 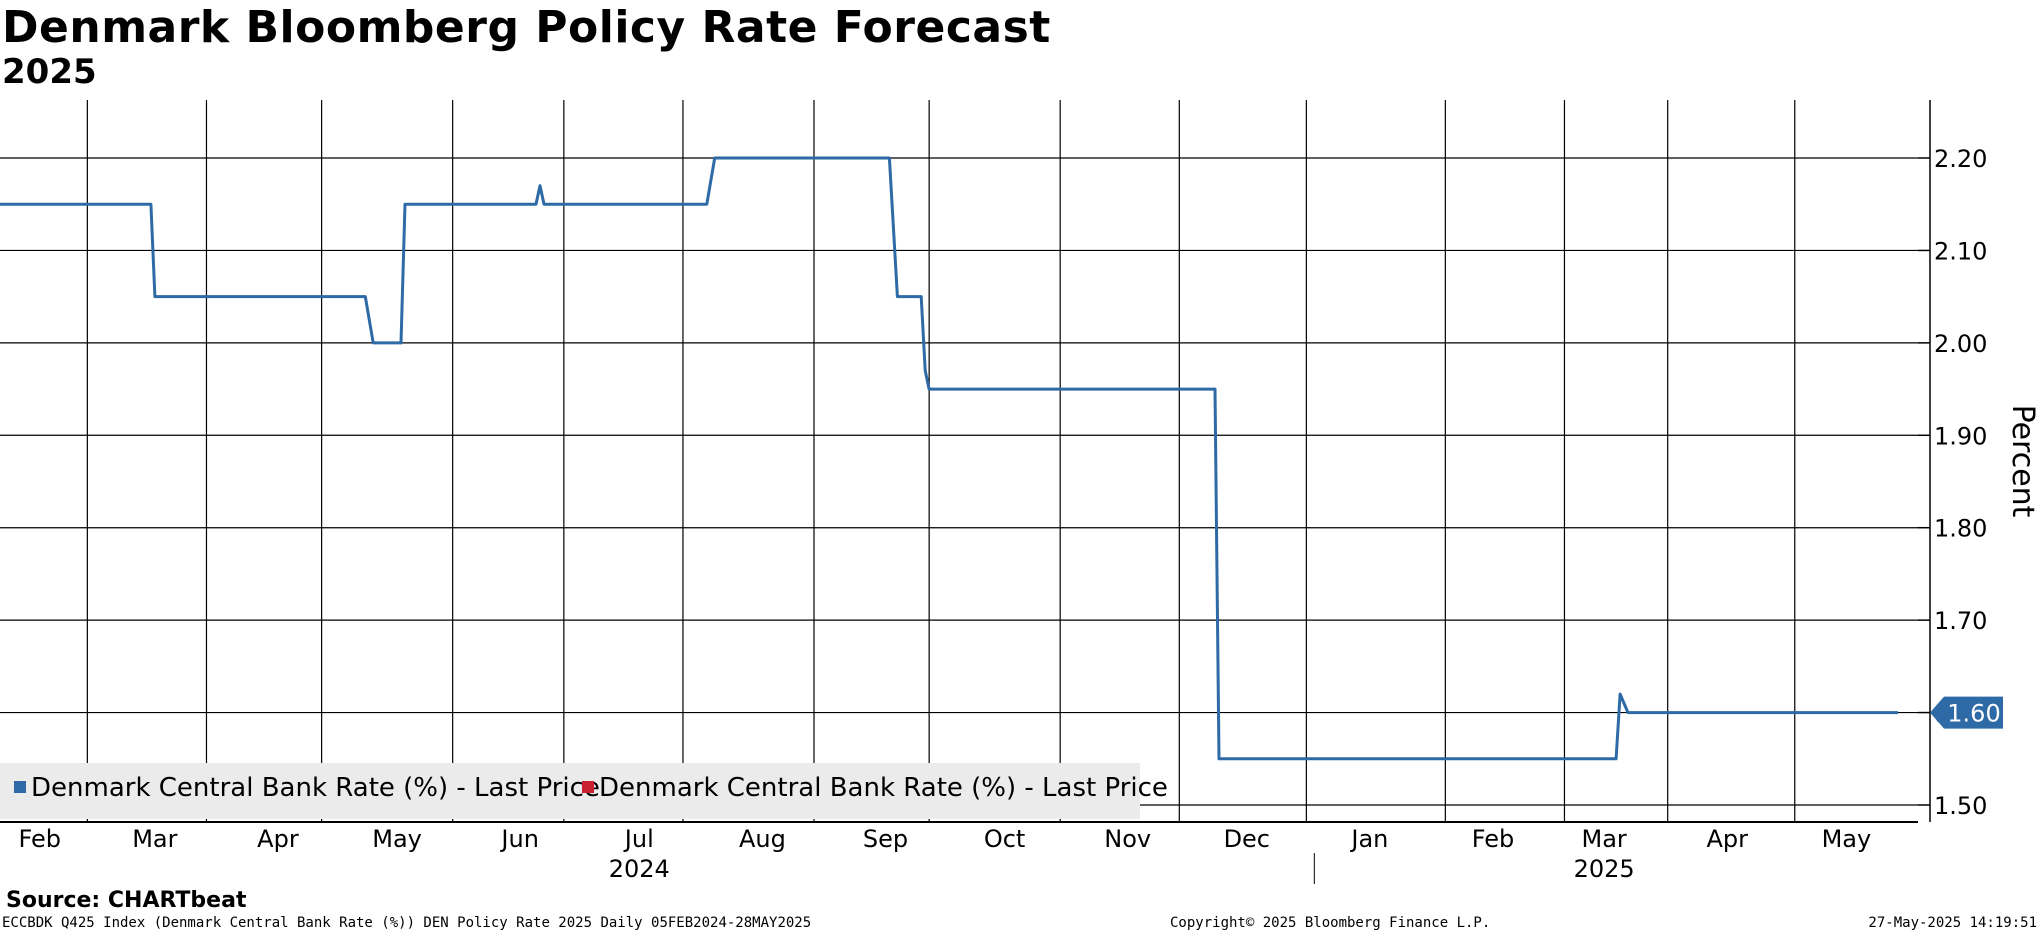 What do you see at coordinates (1005, 839) in the screenshot?
I see `x-tick-label: Oct` at bounding box center [1005, 839].